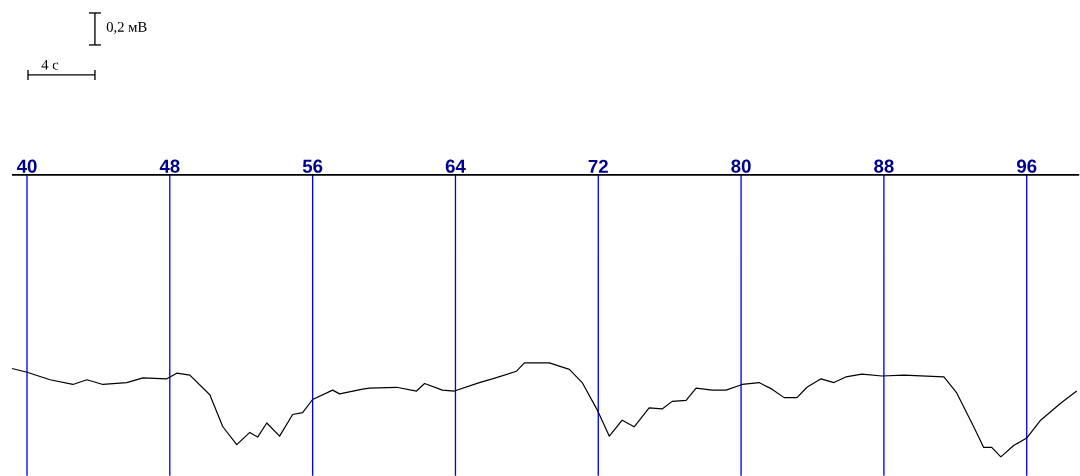 The width and height of the screenshot is (1080, 476). Describe the element at coordinates (26, 166) in the screenshot. I see `x-tick-label: 40` at that location.